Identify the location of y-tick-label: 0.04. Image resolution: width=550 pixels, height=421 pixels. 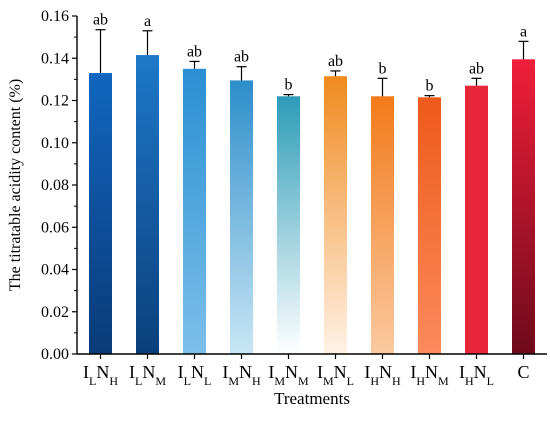
(55, 270).